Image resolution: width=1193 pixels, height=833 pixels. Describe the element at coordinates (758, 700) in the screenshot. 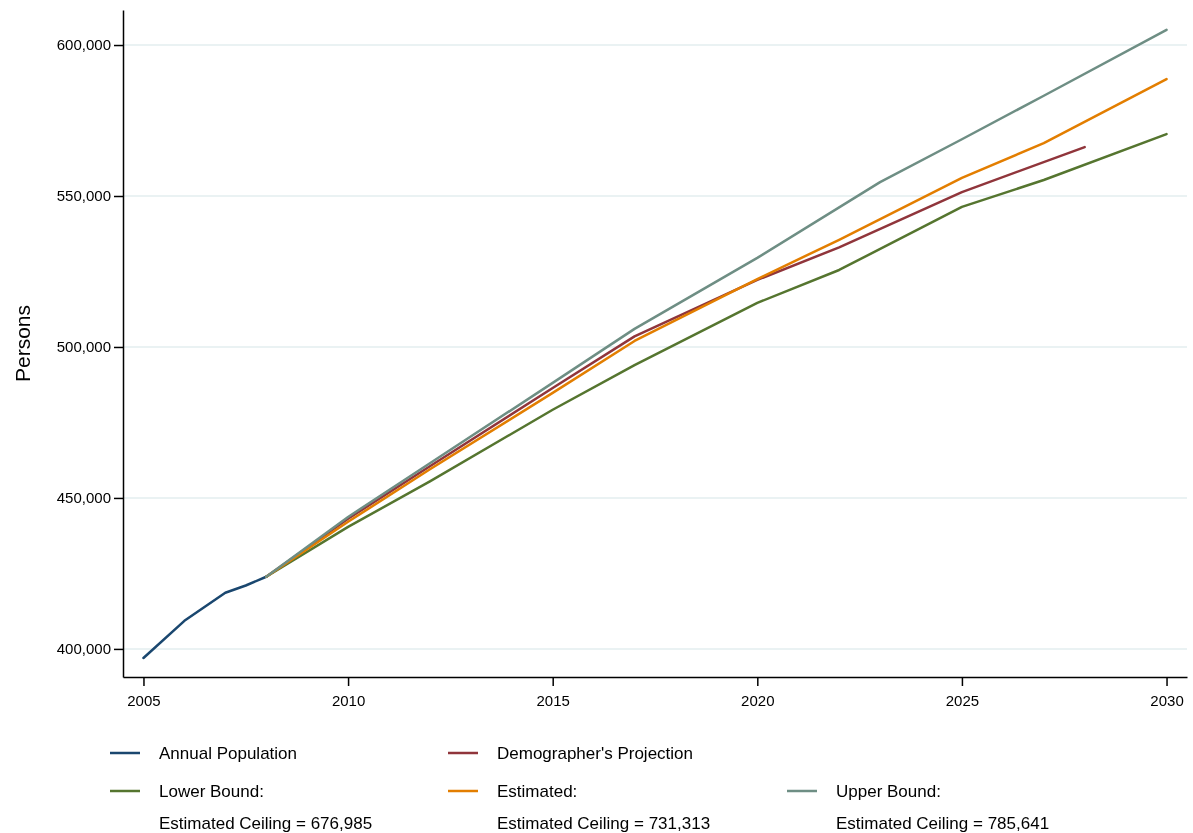

I see `x-tick-label: 2020` at that location.